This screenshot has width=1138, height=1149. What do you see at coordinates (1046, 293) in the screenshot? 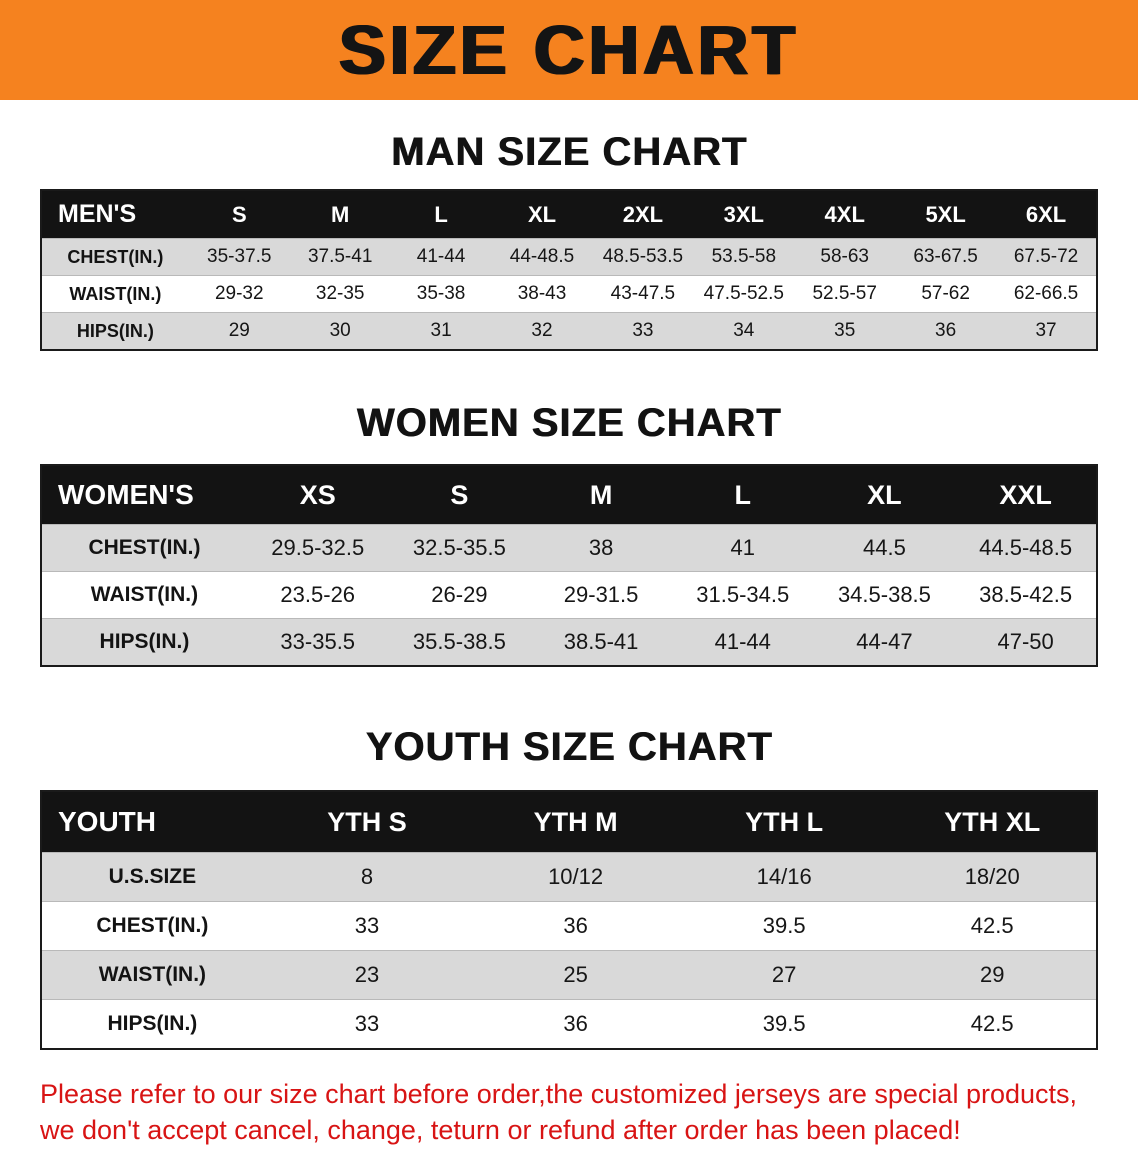
I see `size-value-cell: 62-66.5` at bounding box center [1046, 293].